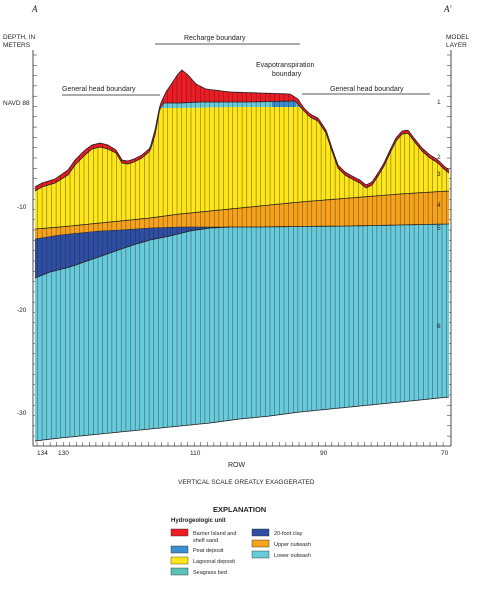  I want to click on clay-top-line, so click(132, 233).